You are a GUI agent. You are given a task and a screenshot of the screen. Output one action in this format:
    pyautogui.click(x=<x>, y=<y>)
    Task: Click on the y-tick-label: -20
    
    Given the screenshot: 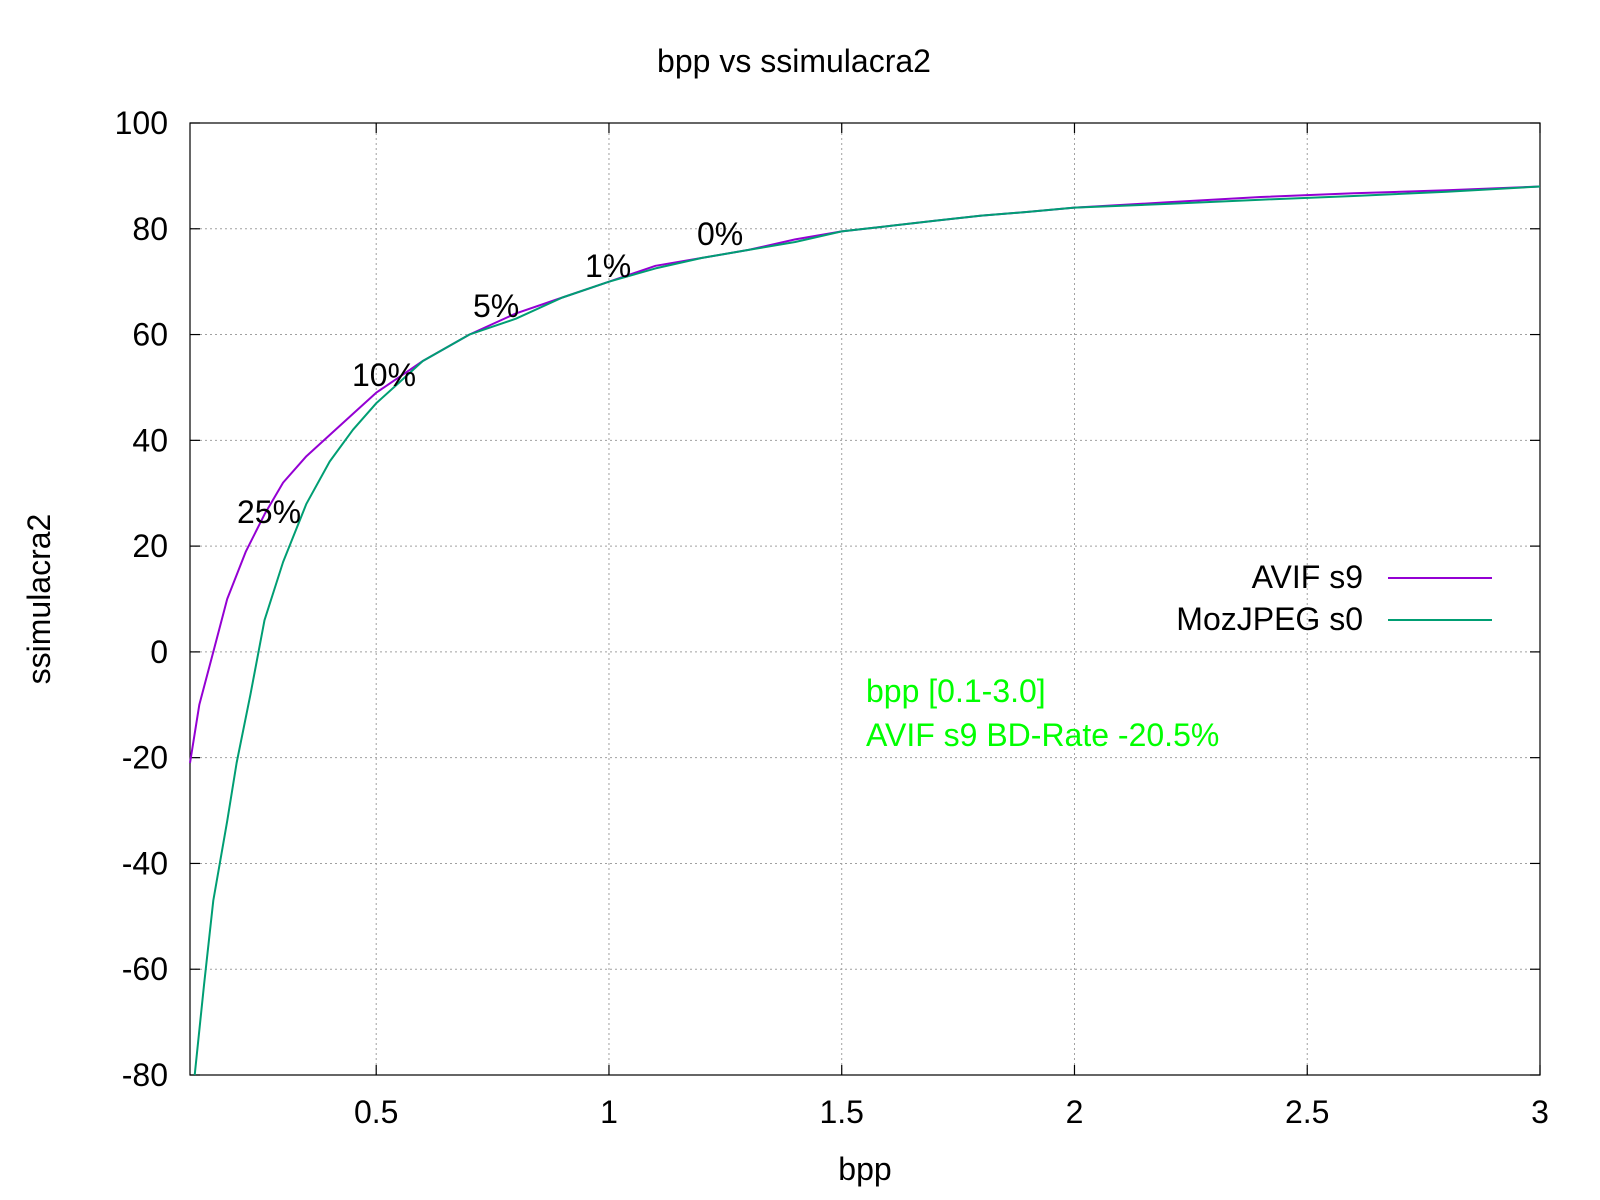 What is the action you would take?
    pyautogui.click(x=145, y=758)
    